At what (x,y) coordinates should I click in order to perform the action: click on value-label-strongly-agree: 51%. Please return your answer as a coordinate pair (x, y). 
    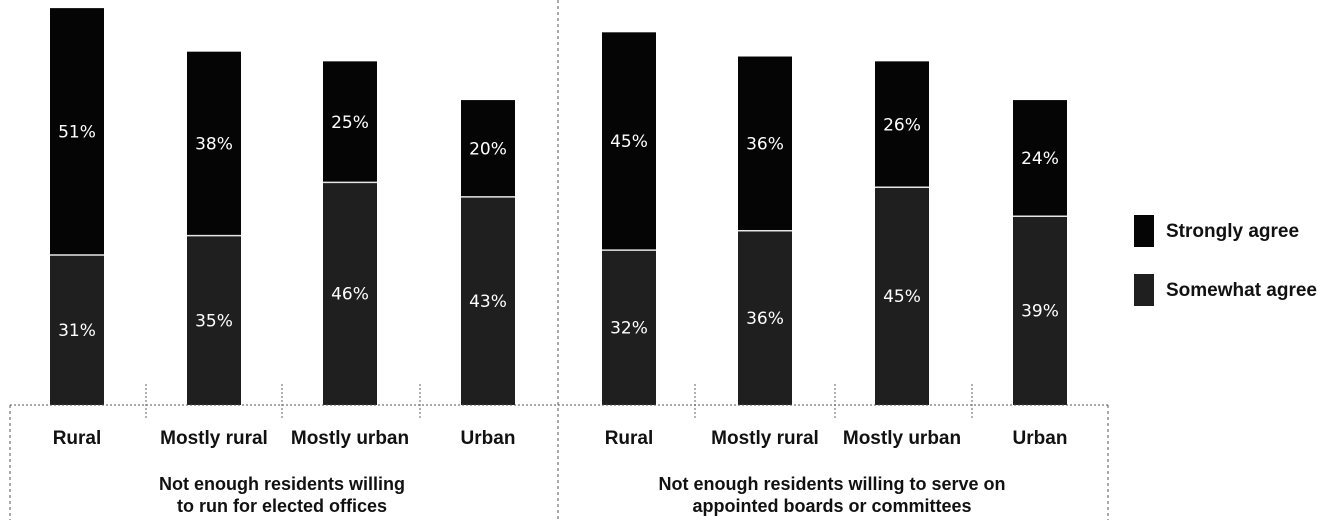
    Looking at the image, I should click on (77, 133).